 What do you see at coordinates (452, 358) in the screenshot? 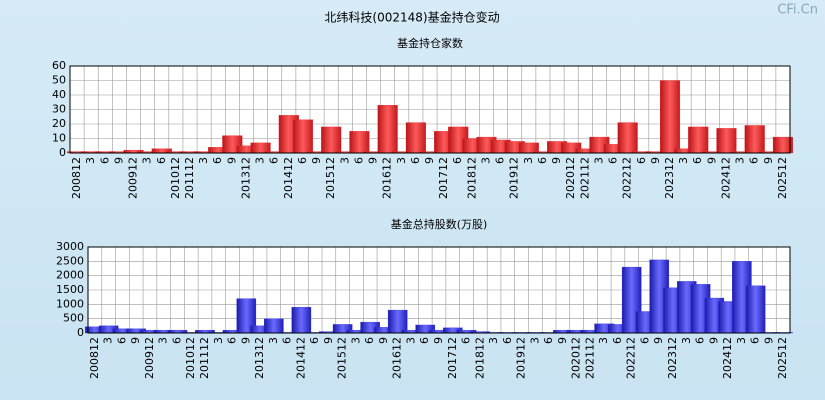
I see `x-tick-label: 201712` at bounding box center [452, 358].